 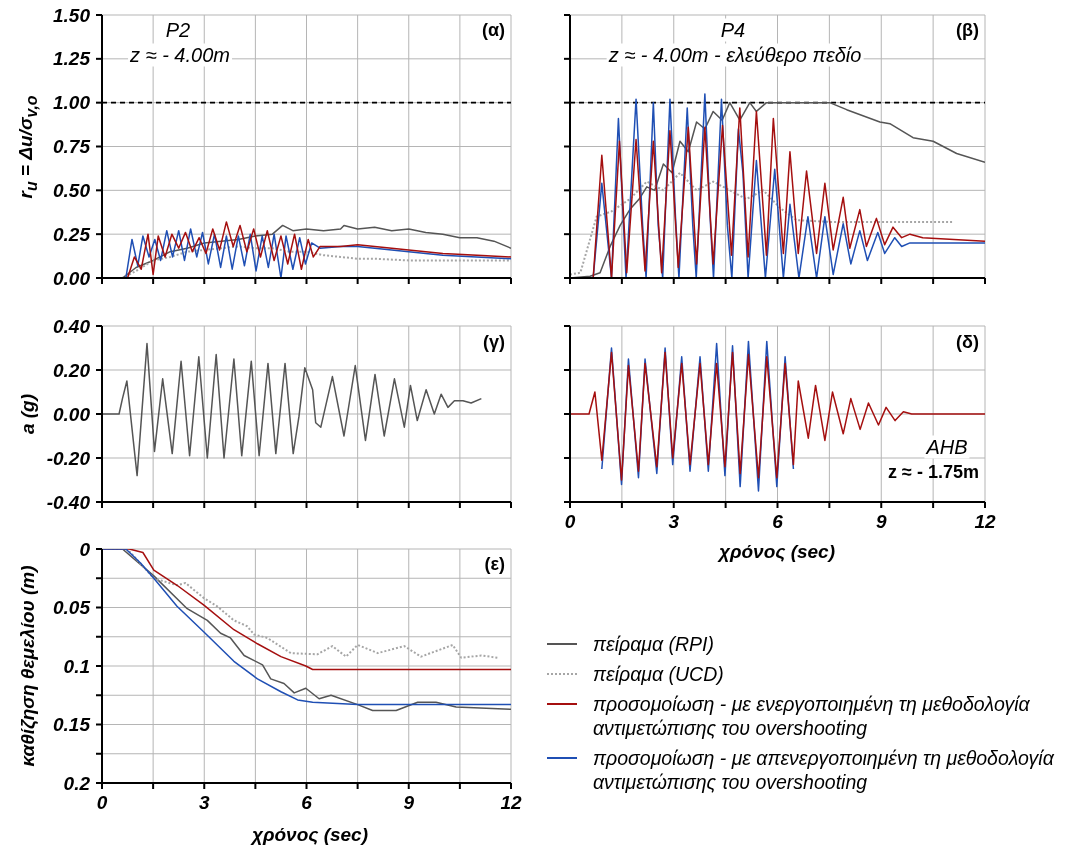 I want to click on y-tick-label: 0.20, so click(x=72, y=370).